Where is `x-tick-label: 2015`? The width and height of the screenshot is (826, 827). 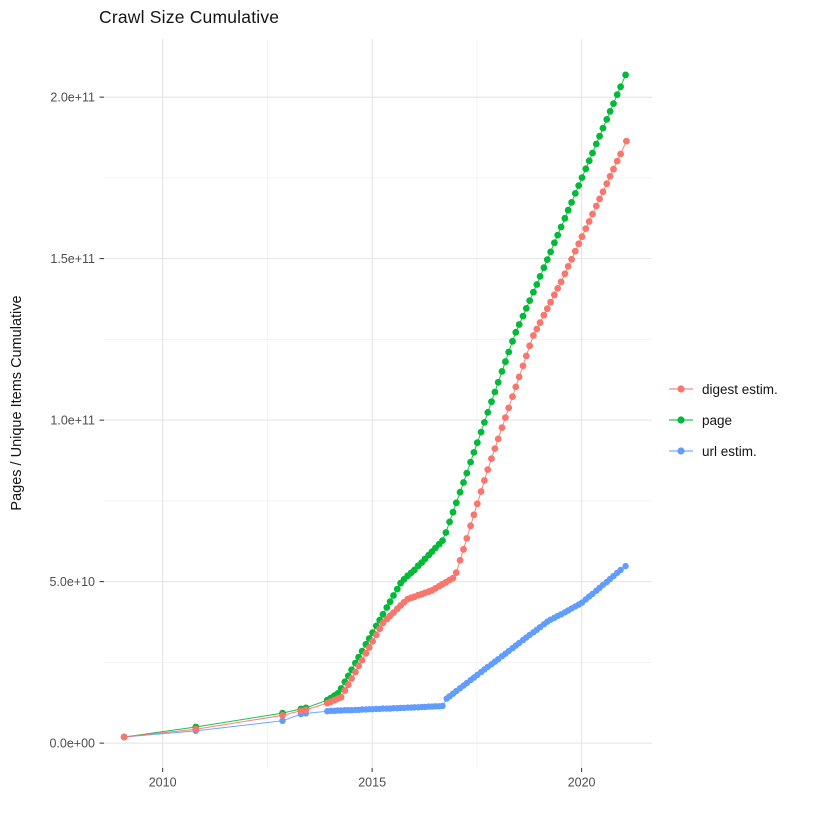
x-tick-label: 2015 is located at coordinates (372, 783).